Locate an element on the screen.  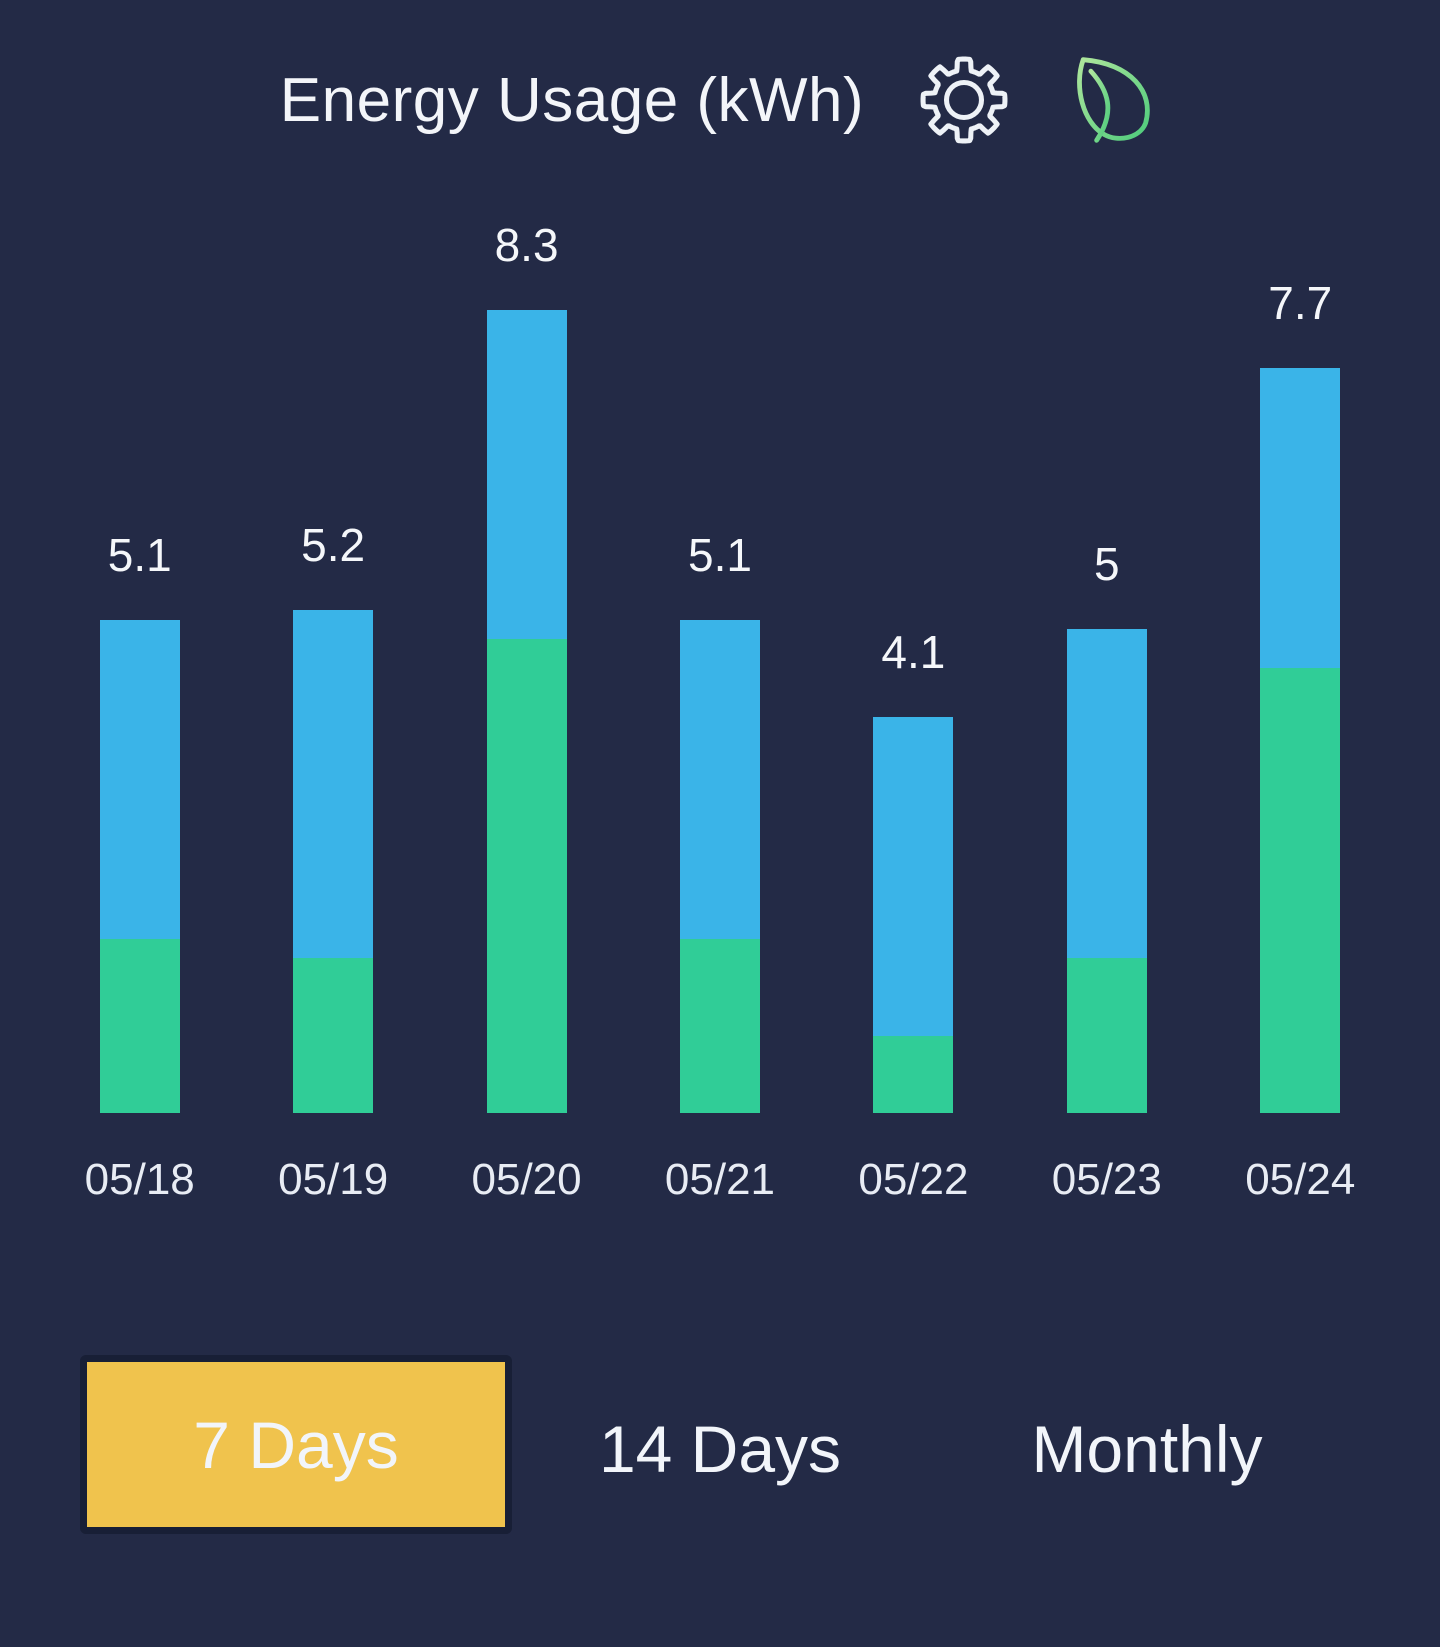
x-axis-label: 05/19 is located at coordinates (333, 1179).